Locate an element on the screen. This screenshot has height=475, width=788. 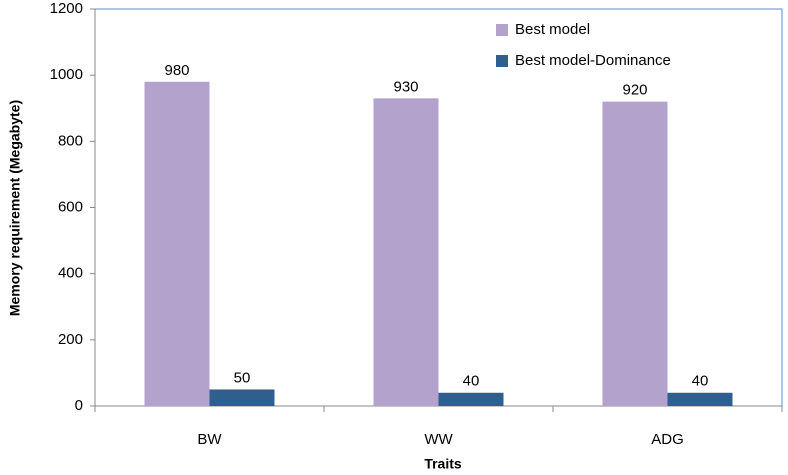
y-tick-label: 1000 is located at coordinates (66, 74).